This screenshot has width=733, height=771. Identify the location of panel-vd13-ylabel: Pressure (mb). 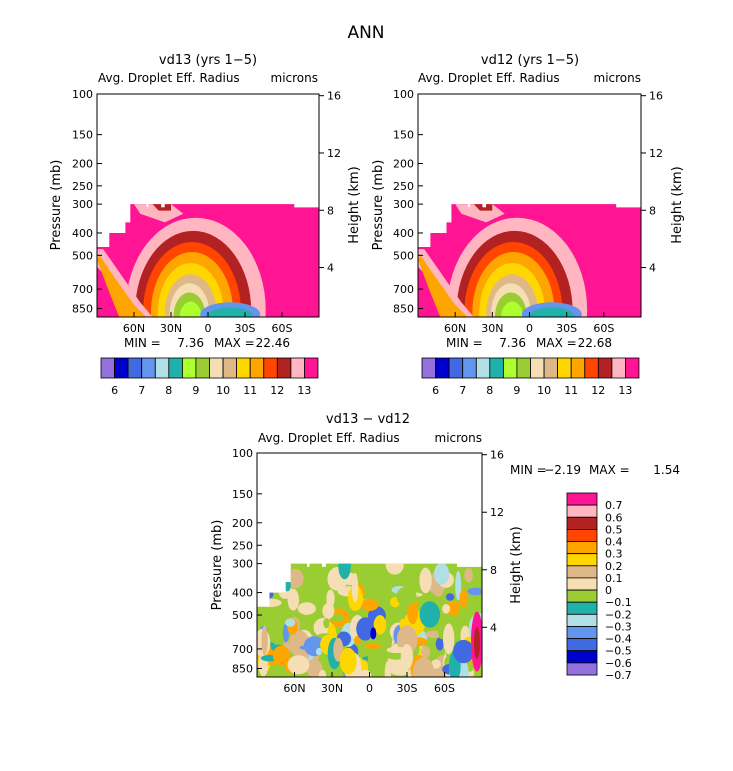
(56, 205).